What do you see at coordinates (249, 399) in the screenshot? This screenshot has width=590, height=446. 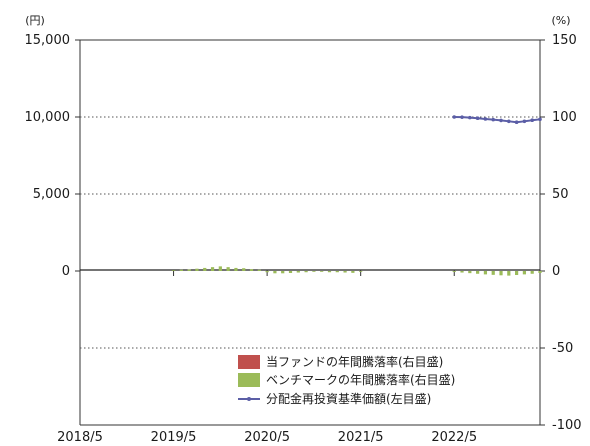 I see `legend-swatch-nav-marker` at bounding box center [249, 399].